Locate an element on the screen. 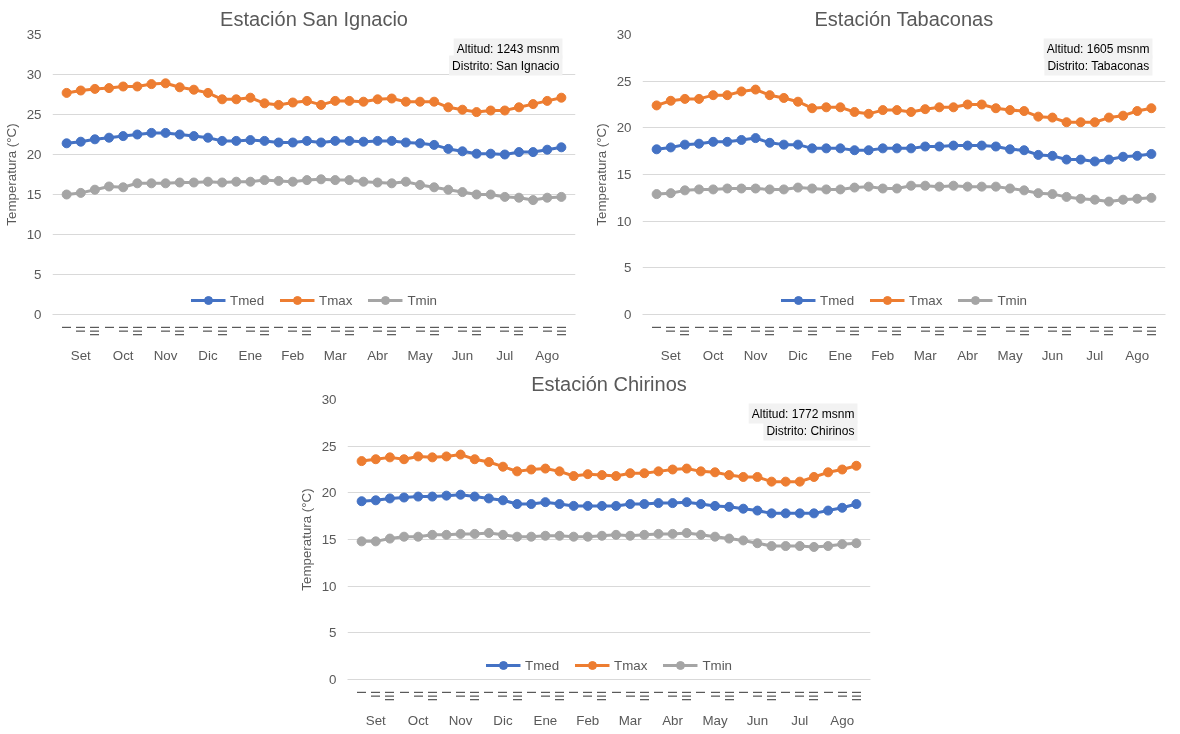 The image size is (1180, 734). y-tick-label: 15 is located at coordinates (34, 194).